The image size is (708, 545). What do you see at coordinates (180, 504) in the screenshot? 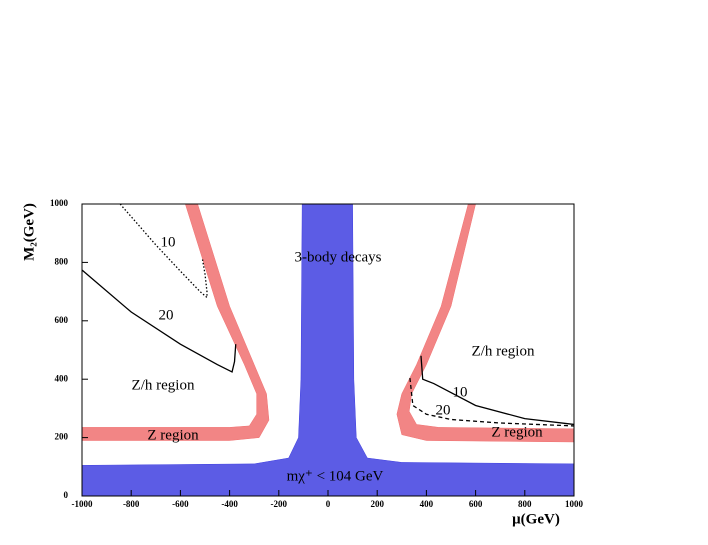
I see `x-tick-label: -600` at bounding box center [180, 504].